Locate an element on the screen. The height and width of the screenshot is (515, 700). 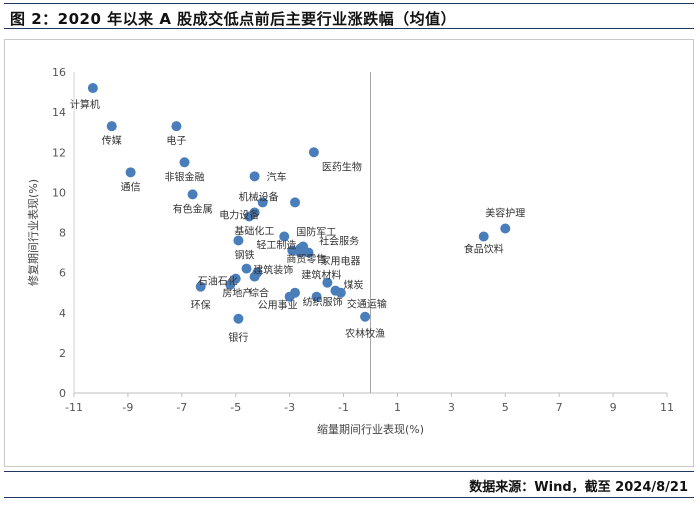
y-tick-label: 4 is located at coordinates (62, 313).